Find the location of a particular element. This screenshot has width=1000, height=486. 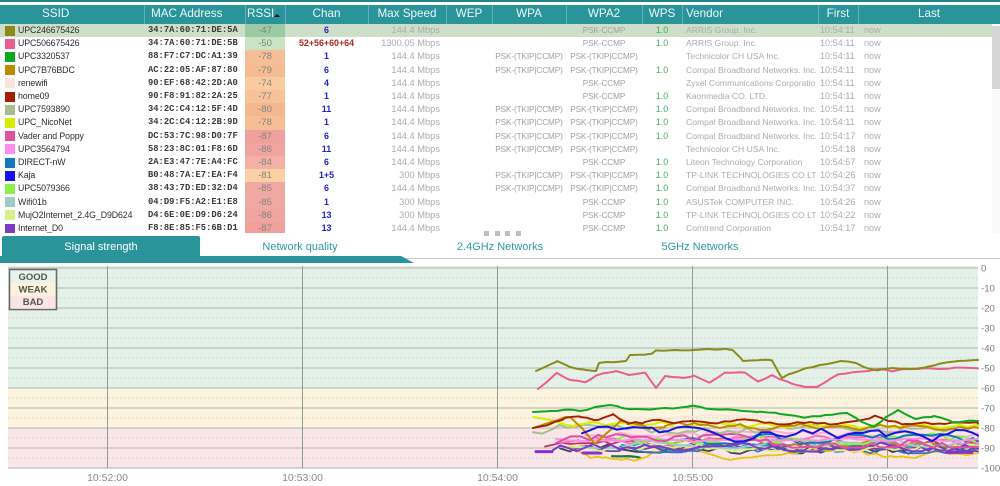

svg-text: 10:54:00 is located at coordinates (497, 478).